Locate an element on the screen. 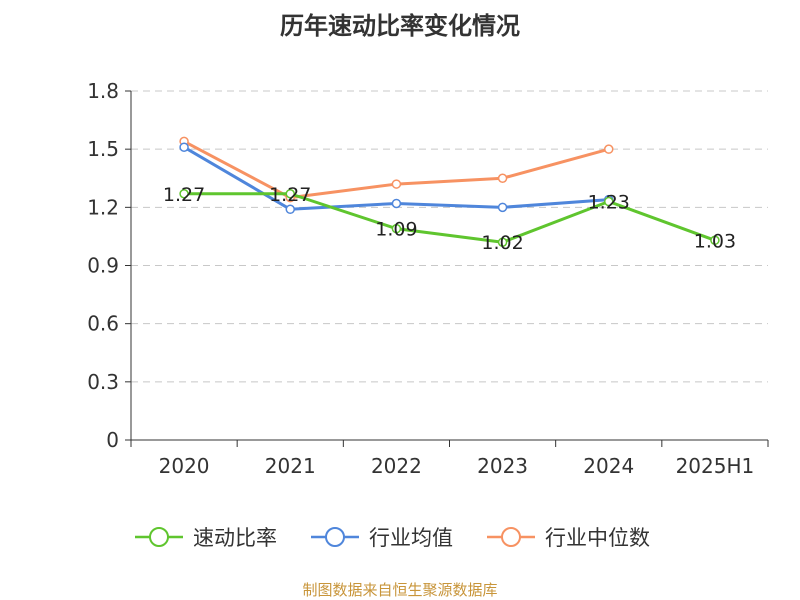 The width and height of the screenshot is (800, 600). y-tick-label: 1.5 is located at coordinates (103, 149).